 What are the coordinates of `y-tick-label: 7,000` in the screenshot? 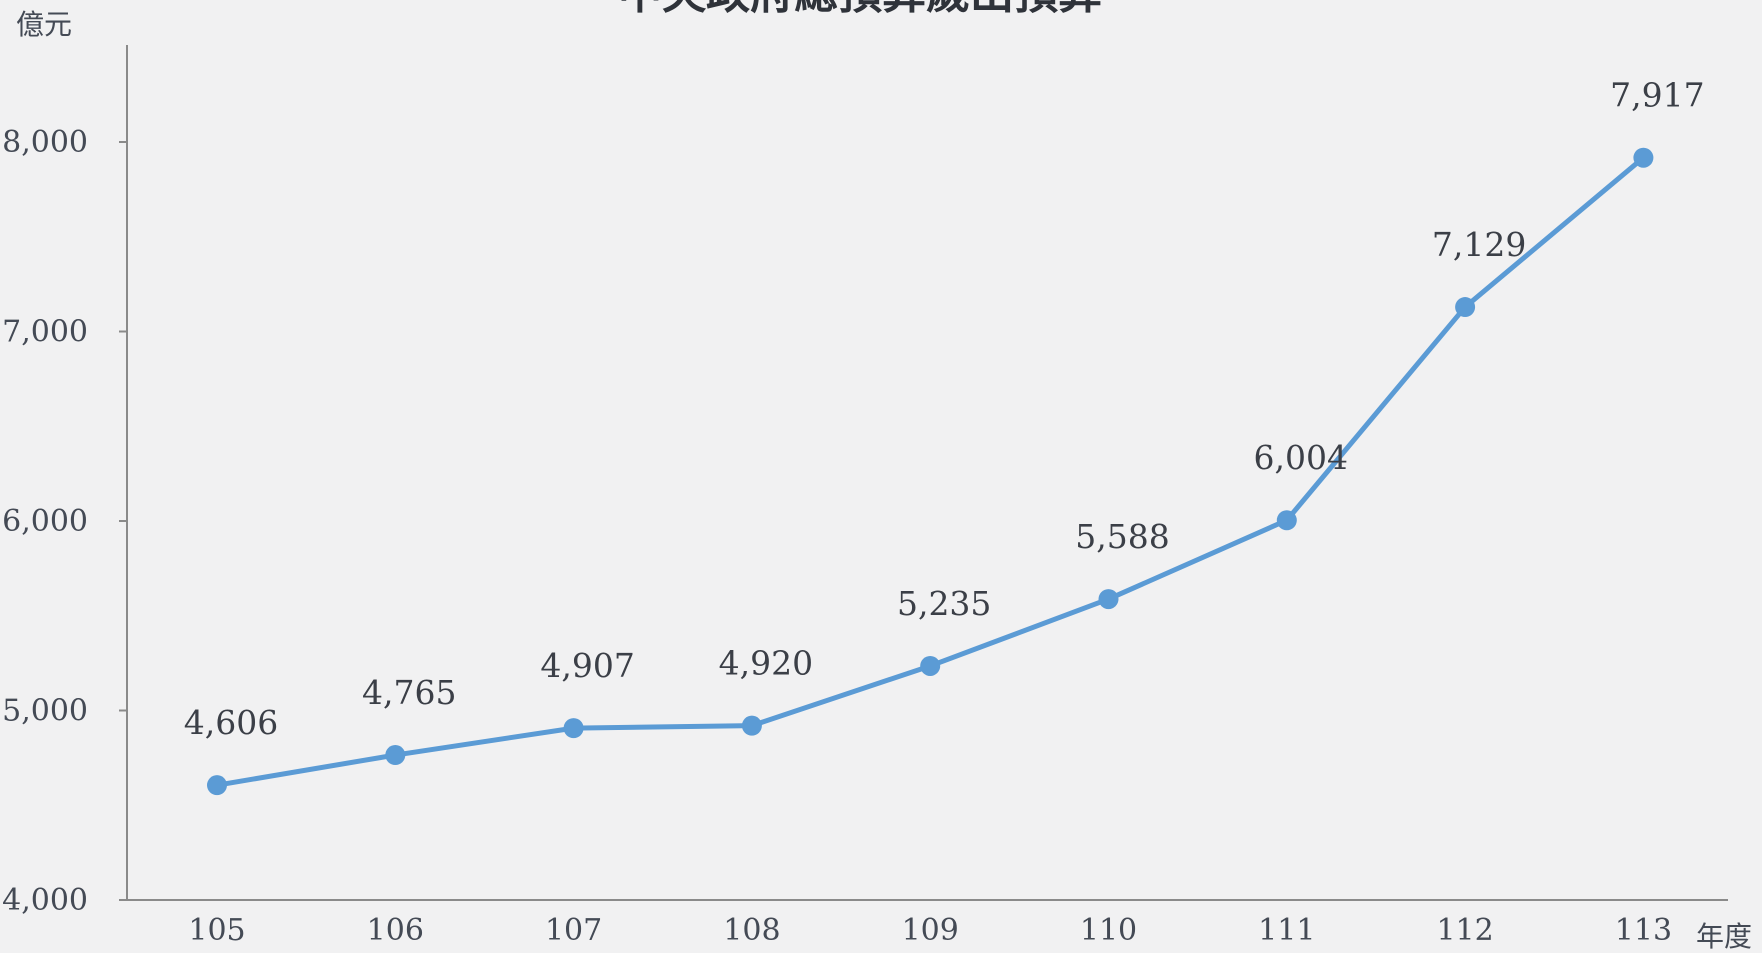 It's located at (45, 332).